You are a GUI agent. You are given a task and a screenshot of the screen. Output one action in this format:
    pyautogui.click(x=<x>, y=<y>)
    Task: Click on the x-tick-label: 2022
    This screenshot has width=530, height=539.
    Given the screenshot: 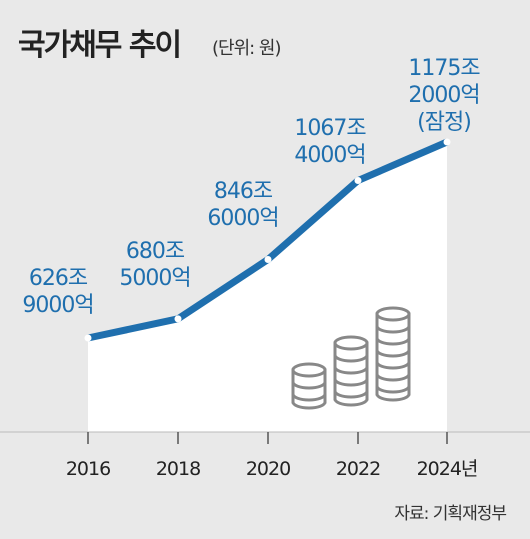 What is the action you would take?
    pyautogui.click(x=358, y=469)
    